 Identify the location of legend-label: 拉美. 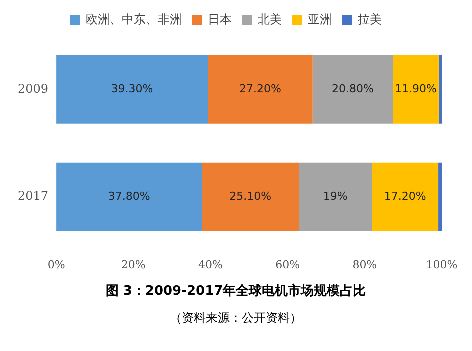
(370, 19).